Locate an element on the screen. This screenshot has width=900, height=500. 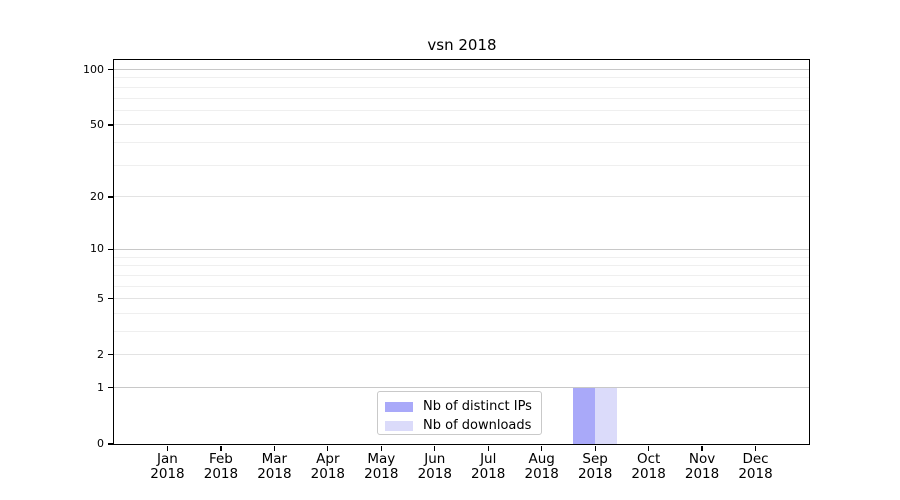
legend: Nb of distinct IPs Nb of downloads is located at coordinates (459, 413).